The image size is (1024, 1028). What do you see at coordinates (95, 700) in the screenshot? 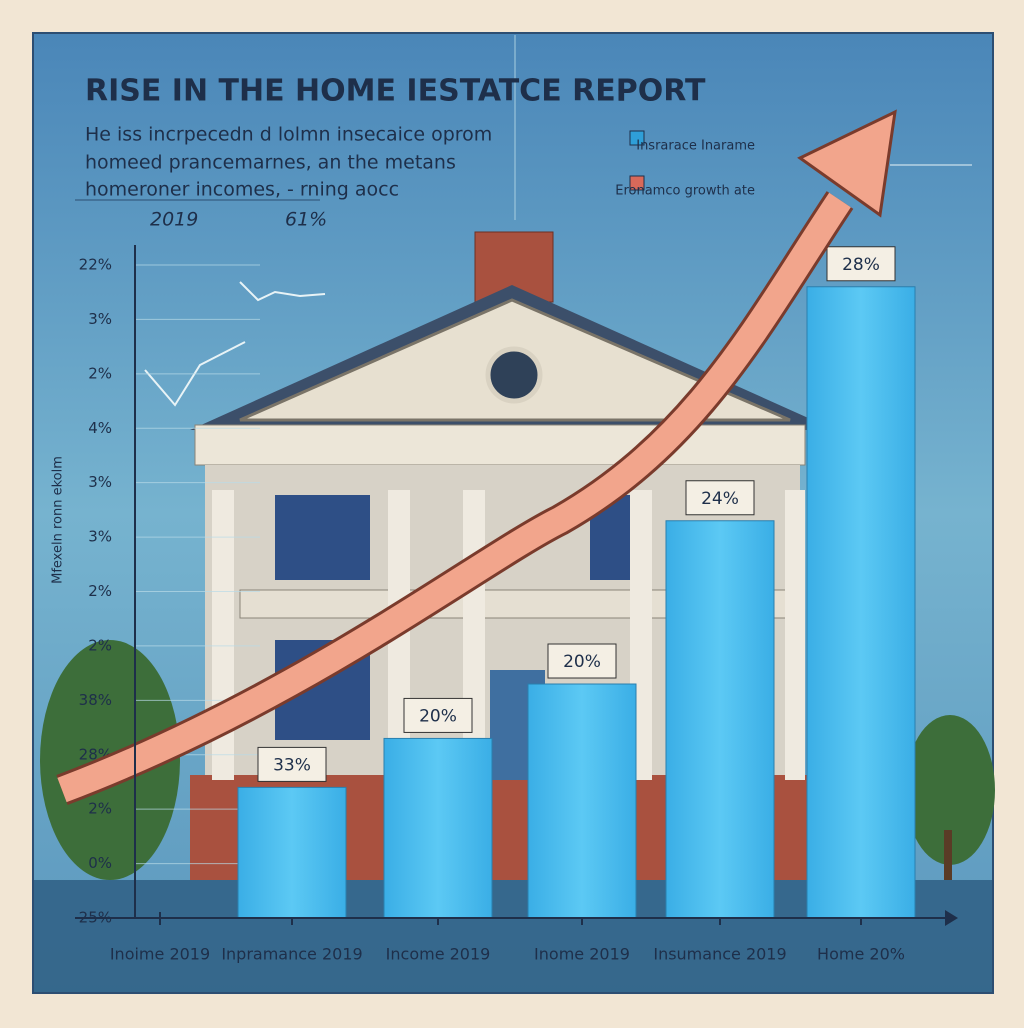
I see `y-tick-label: 38%` at bounding box center [95, 700].